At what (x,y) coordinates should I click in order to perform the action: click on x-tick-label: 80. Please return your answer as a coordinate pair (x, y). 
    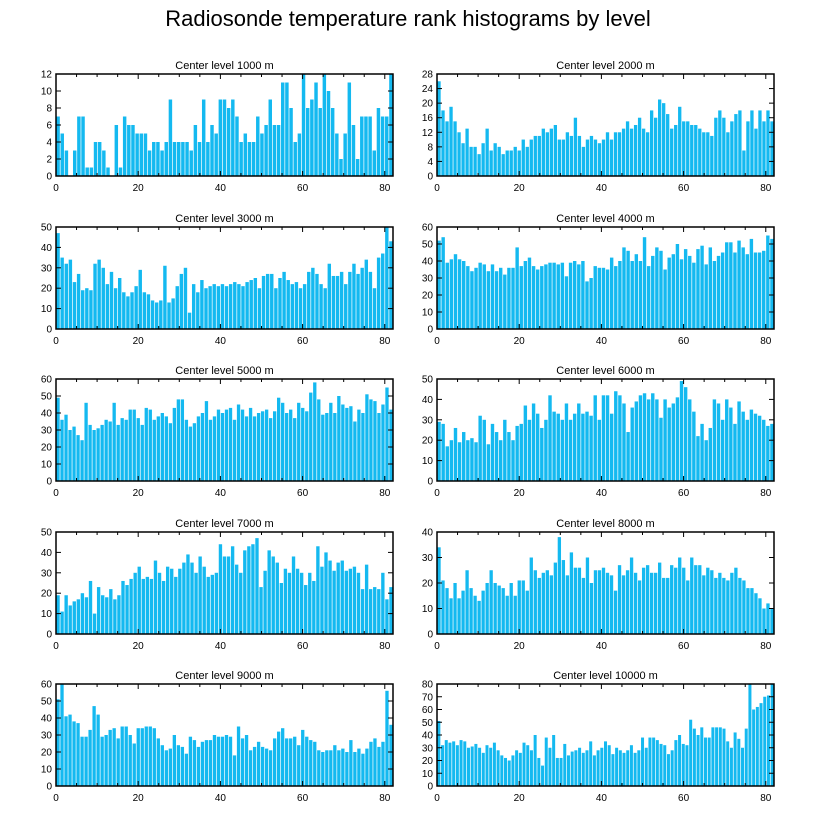
    Looking at the image, I should click on (766, 646).